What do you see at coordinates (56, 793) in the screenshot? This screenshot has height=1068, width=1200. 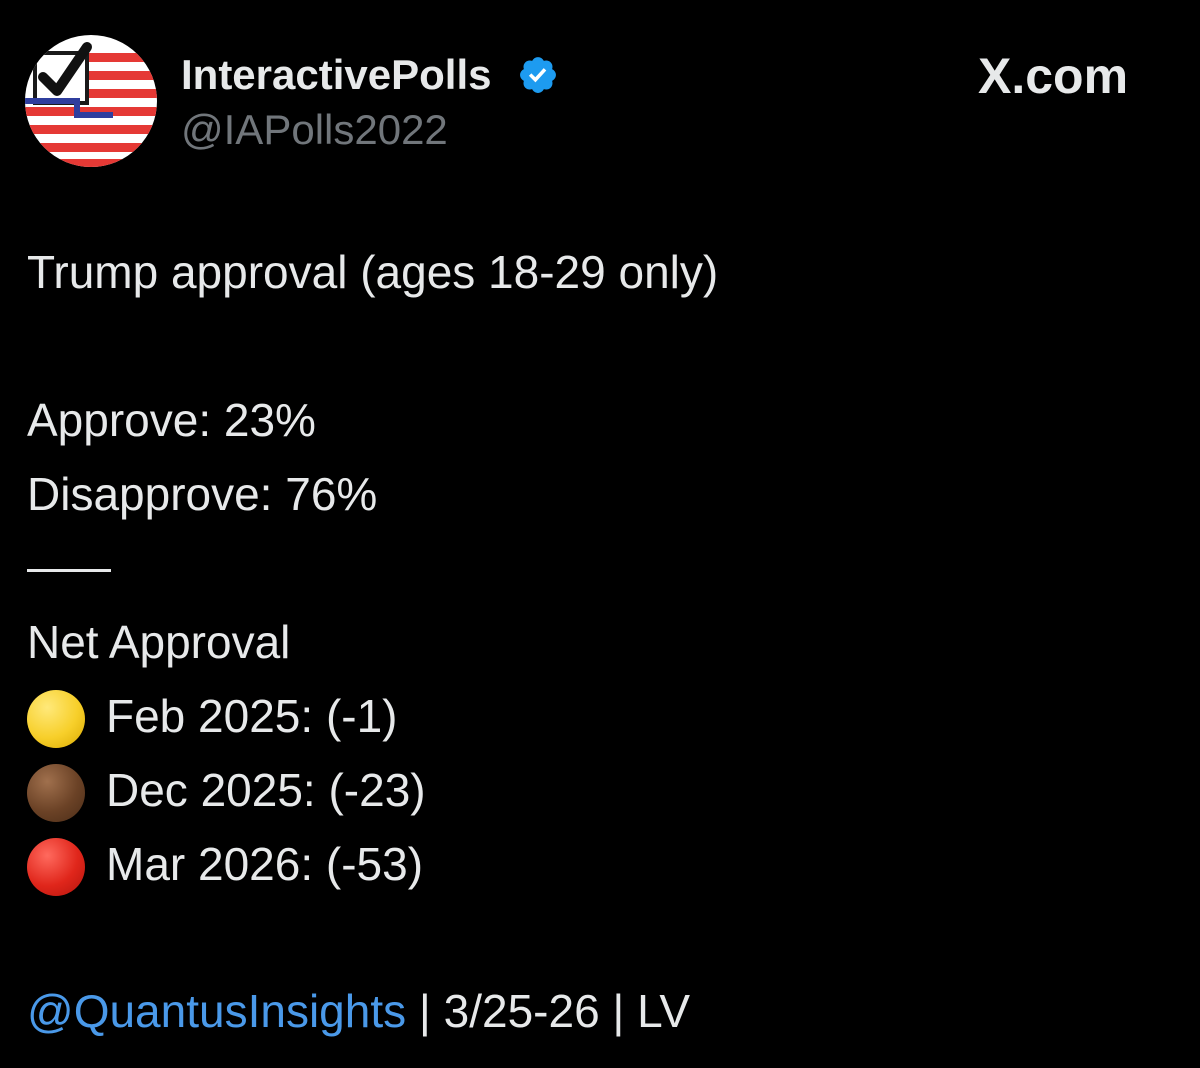 I see `brown-circle-icon` at bounding box center [56, 793].